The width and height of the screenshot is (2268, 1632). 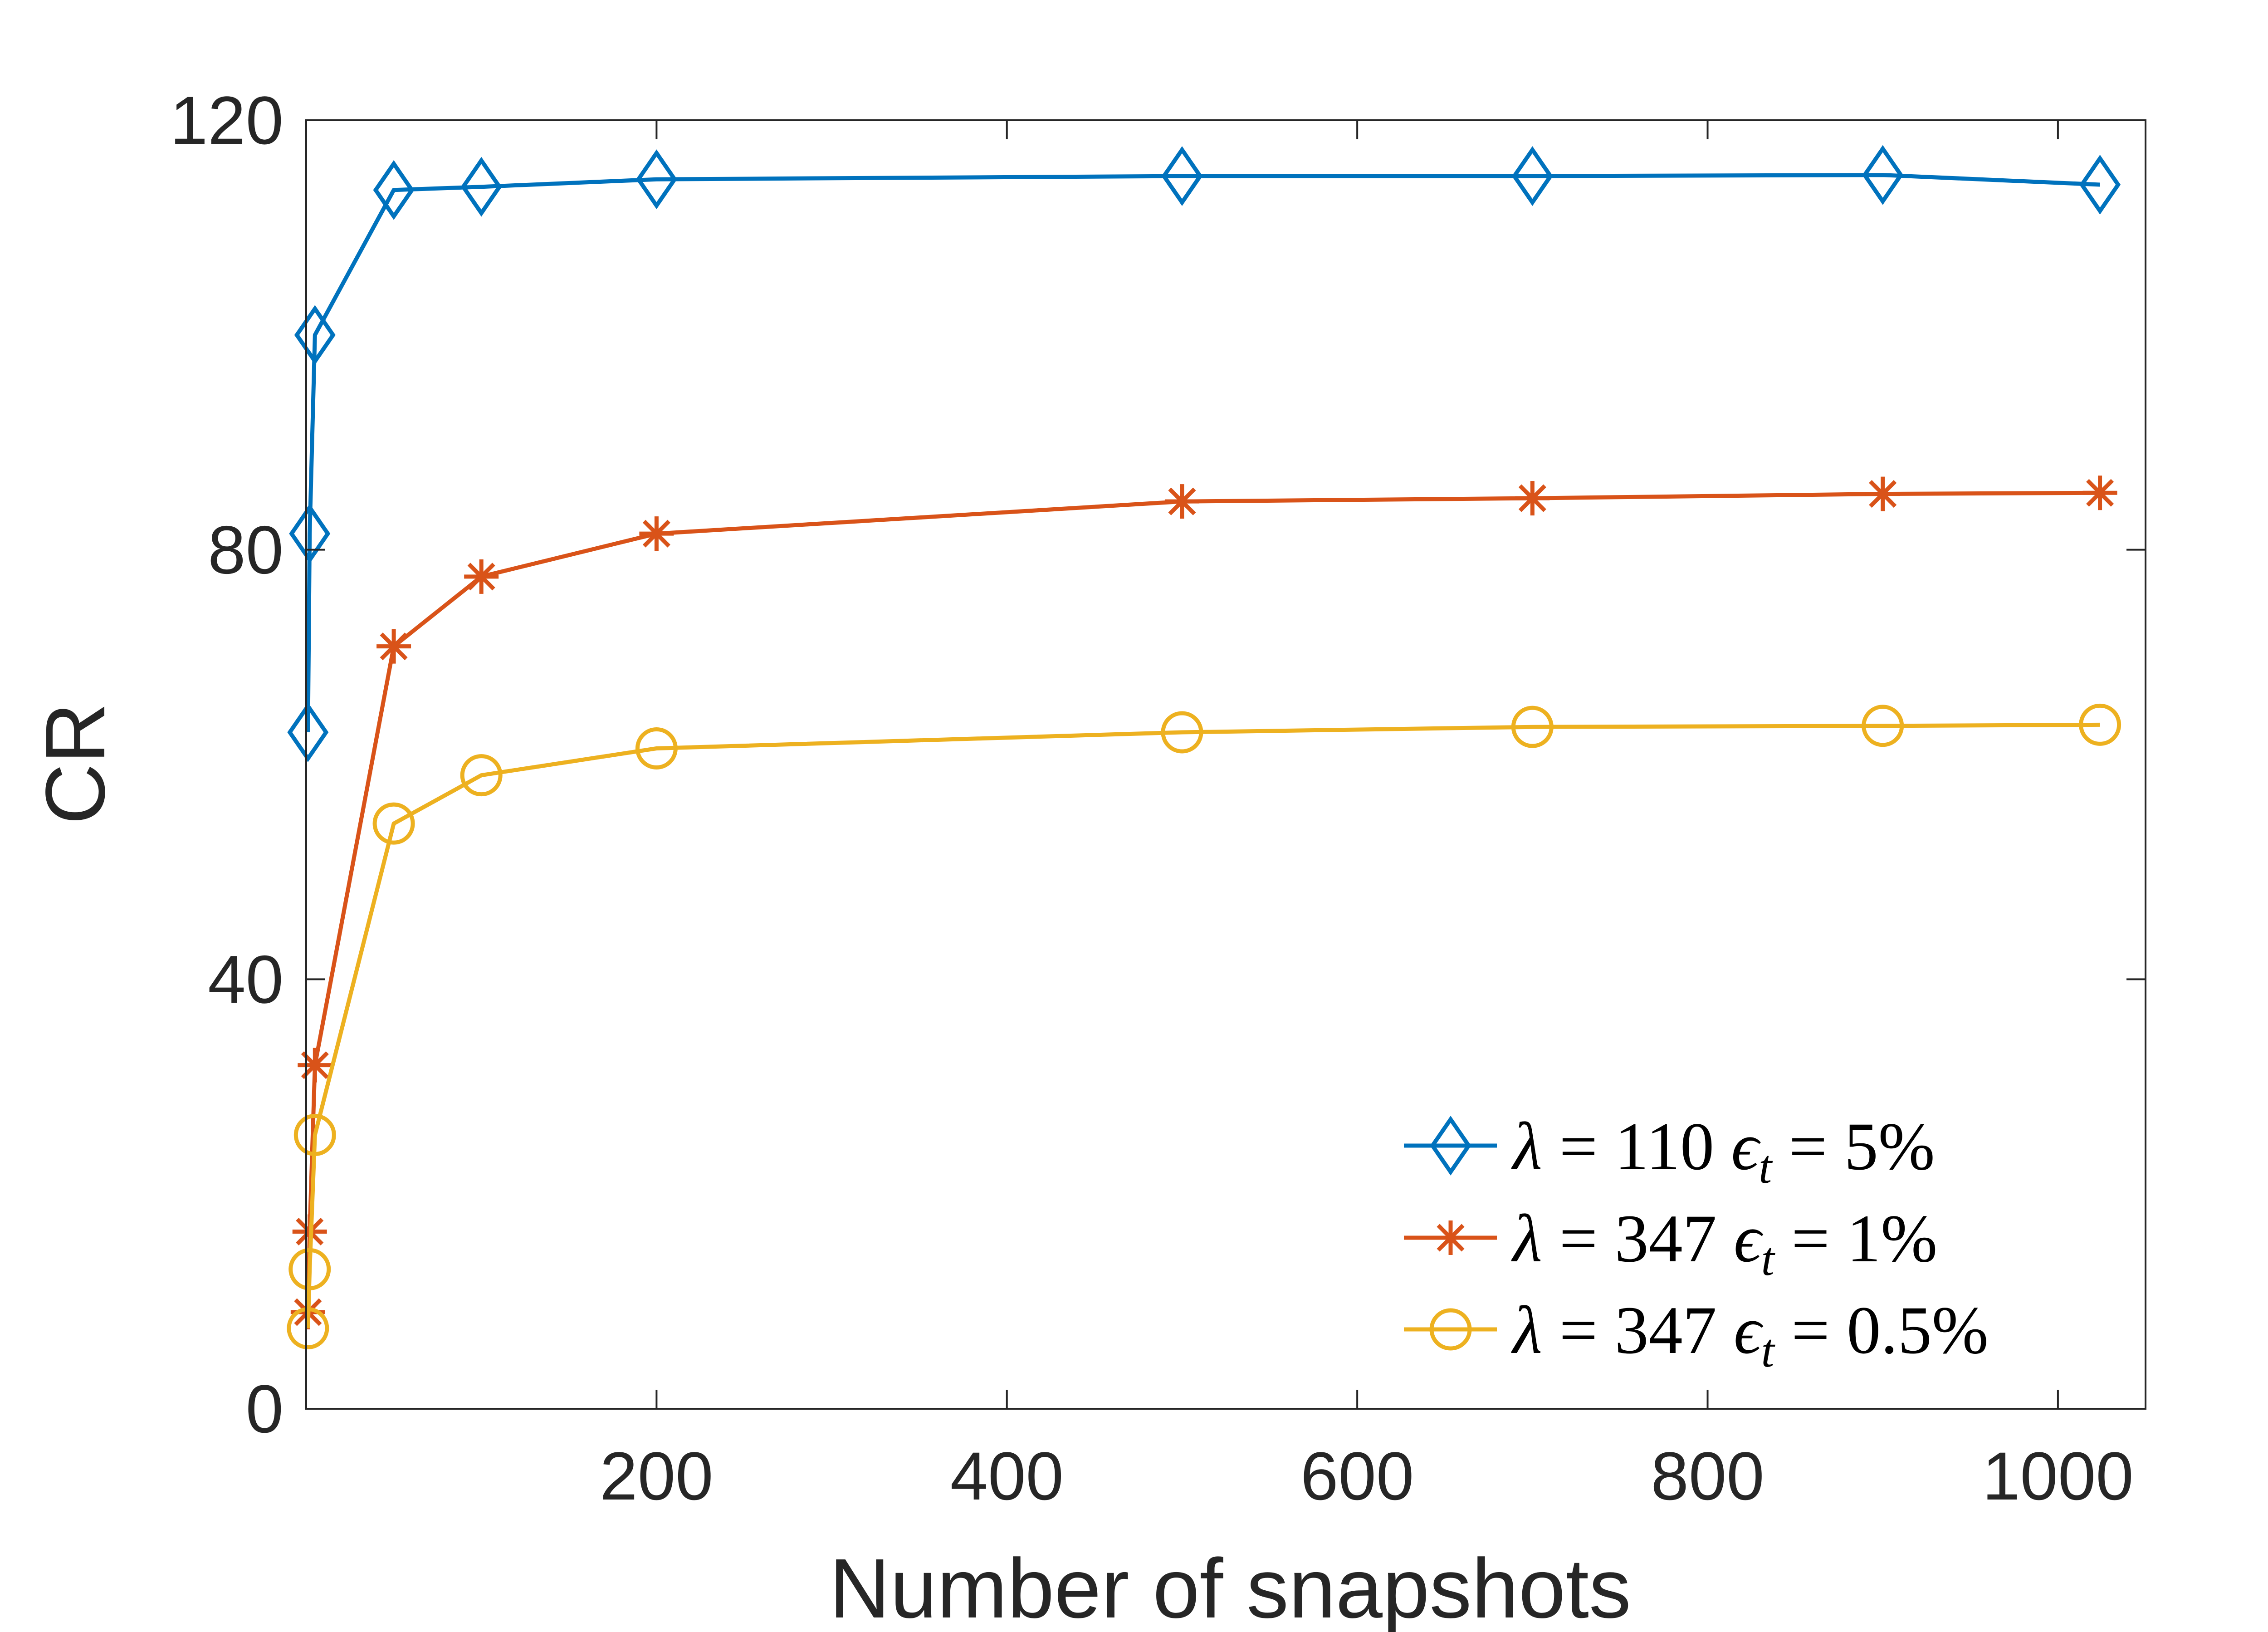 I want to click on x-tick-label: 1000, so click(x=2058, y=1476).